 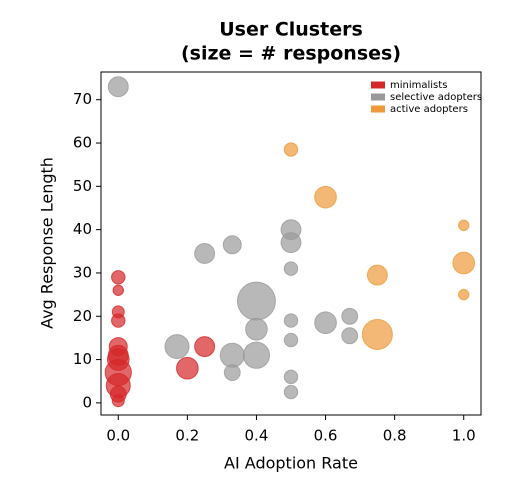 What do you see at coordinates (82, 99) in the screenshot?
I see `y-tick-label: 70` at bounding box center [82, 99].